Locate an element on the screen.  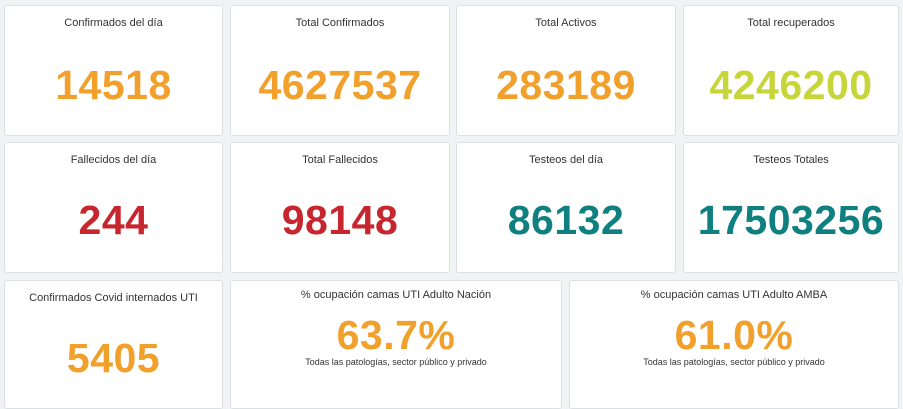
card-value: 86132 is located at coordinates (566, 220).